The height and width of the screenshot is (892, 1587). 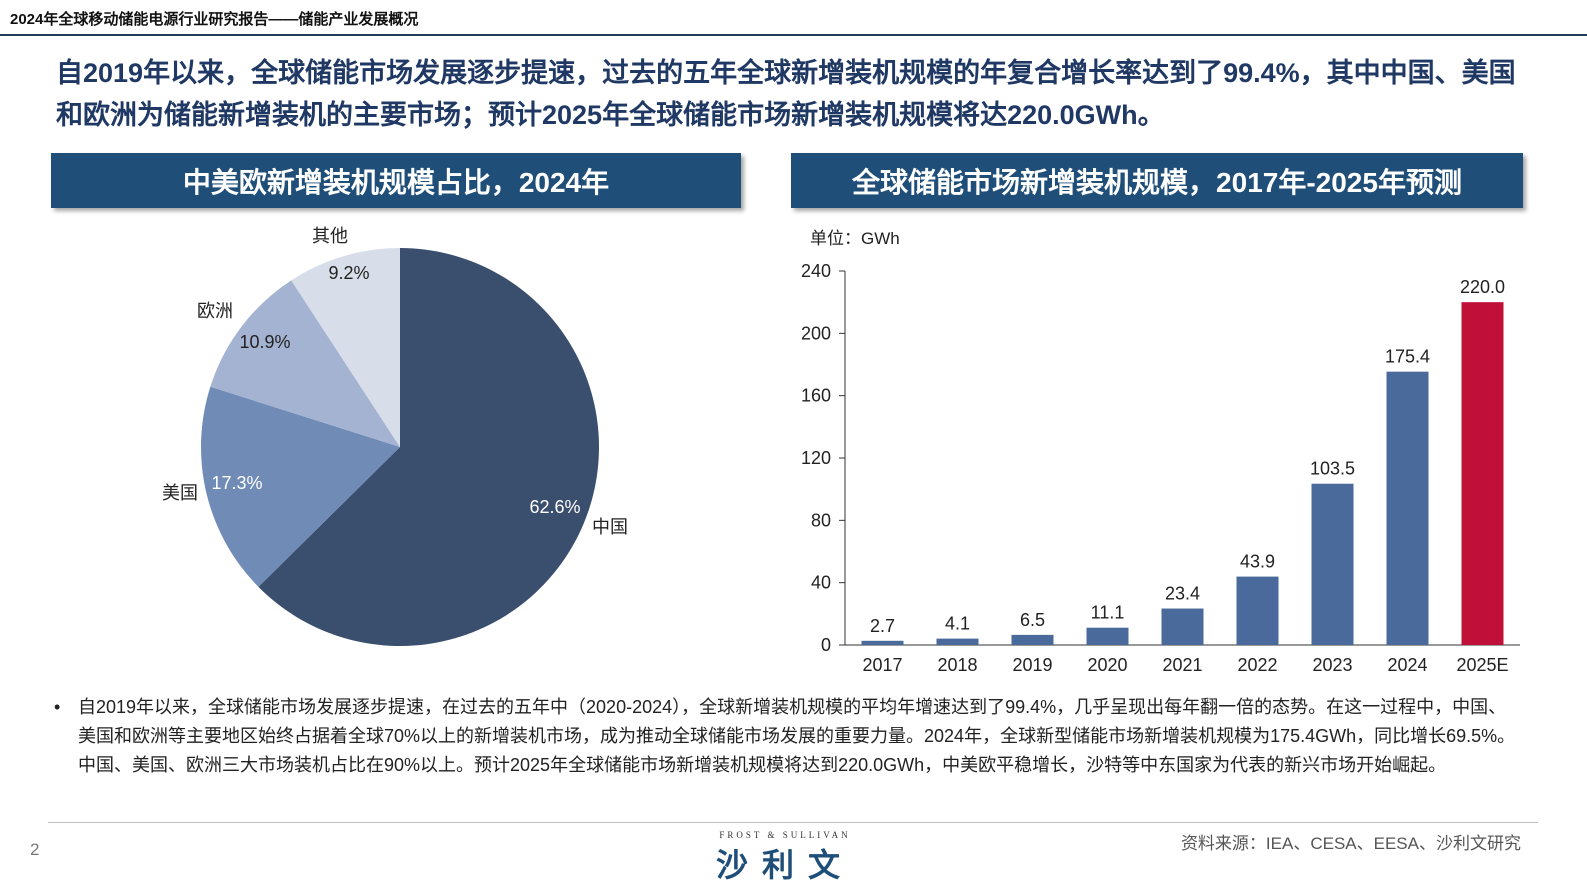 I want to click on pie-value-label: 10.9%, so click(x=264, y=342).